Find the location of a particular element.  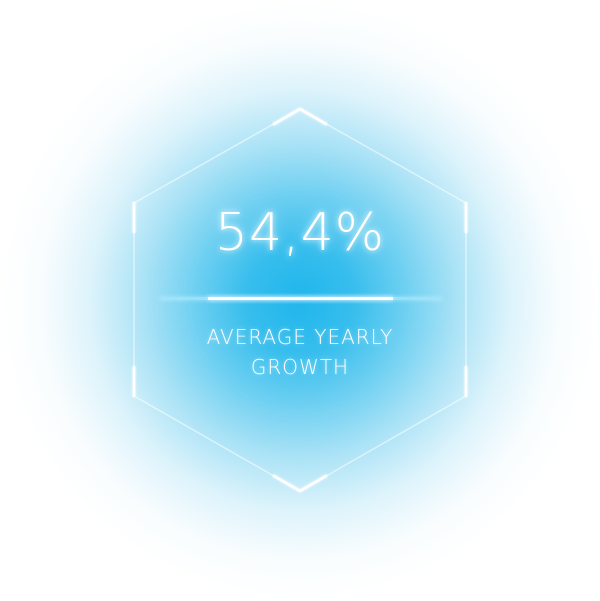

stat-label-line-2: GROWTH is located at coordinates (300, 367).